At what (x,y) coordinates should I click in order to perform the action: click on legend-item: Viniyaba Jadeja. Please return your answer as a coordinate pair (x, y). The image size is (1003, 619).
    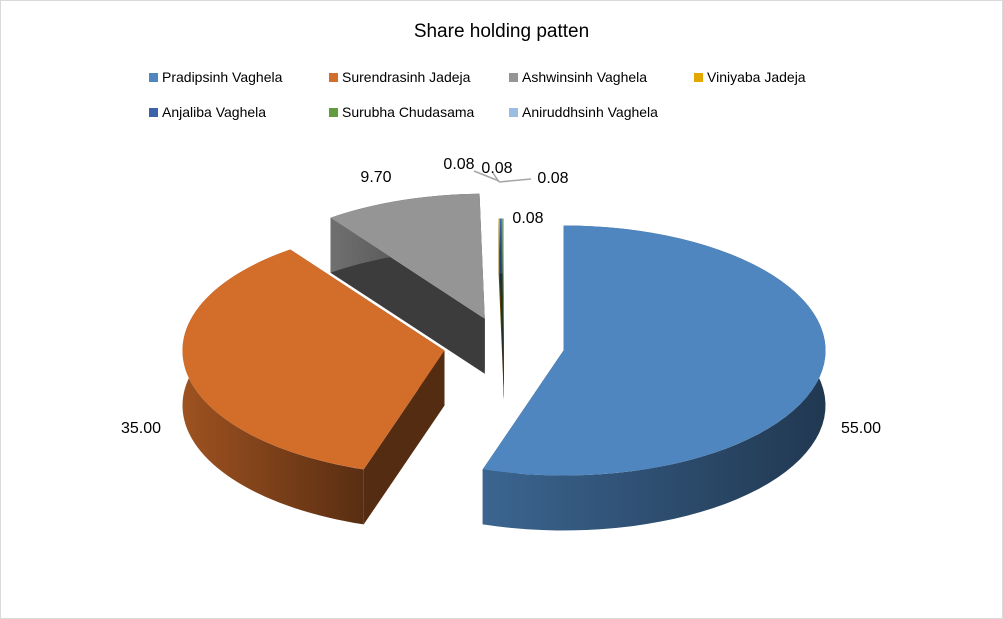
    Looking at the image, I should click on (764, 77).